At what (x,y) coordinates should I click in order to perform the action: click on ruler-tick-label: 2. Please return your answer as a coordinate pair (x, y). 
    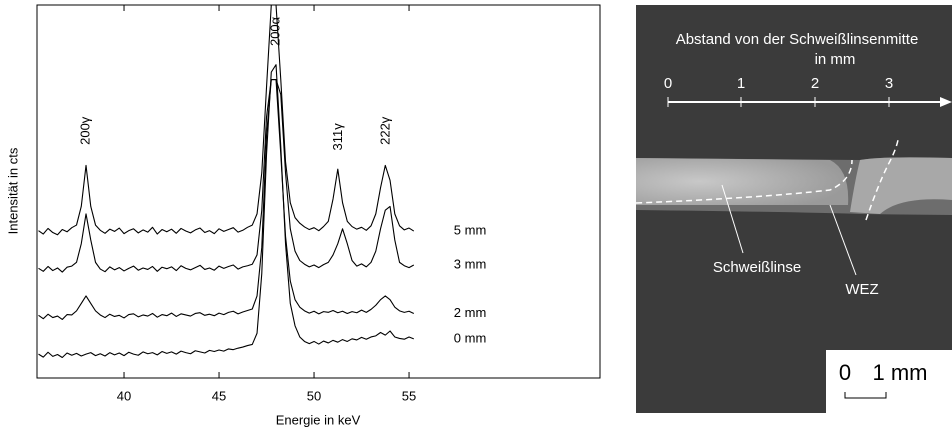
    Looking at the image, I should click on (815, 83).